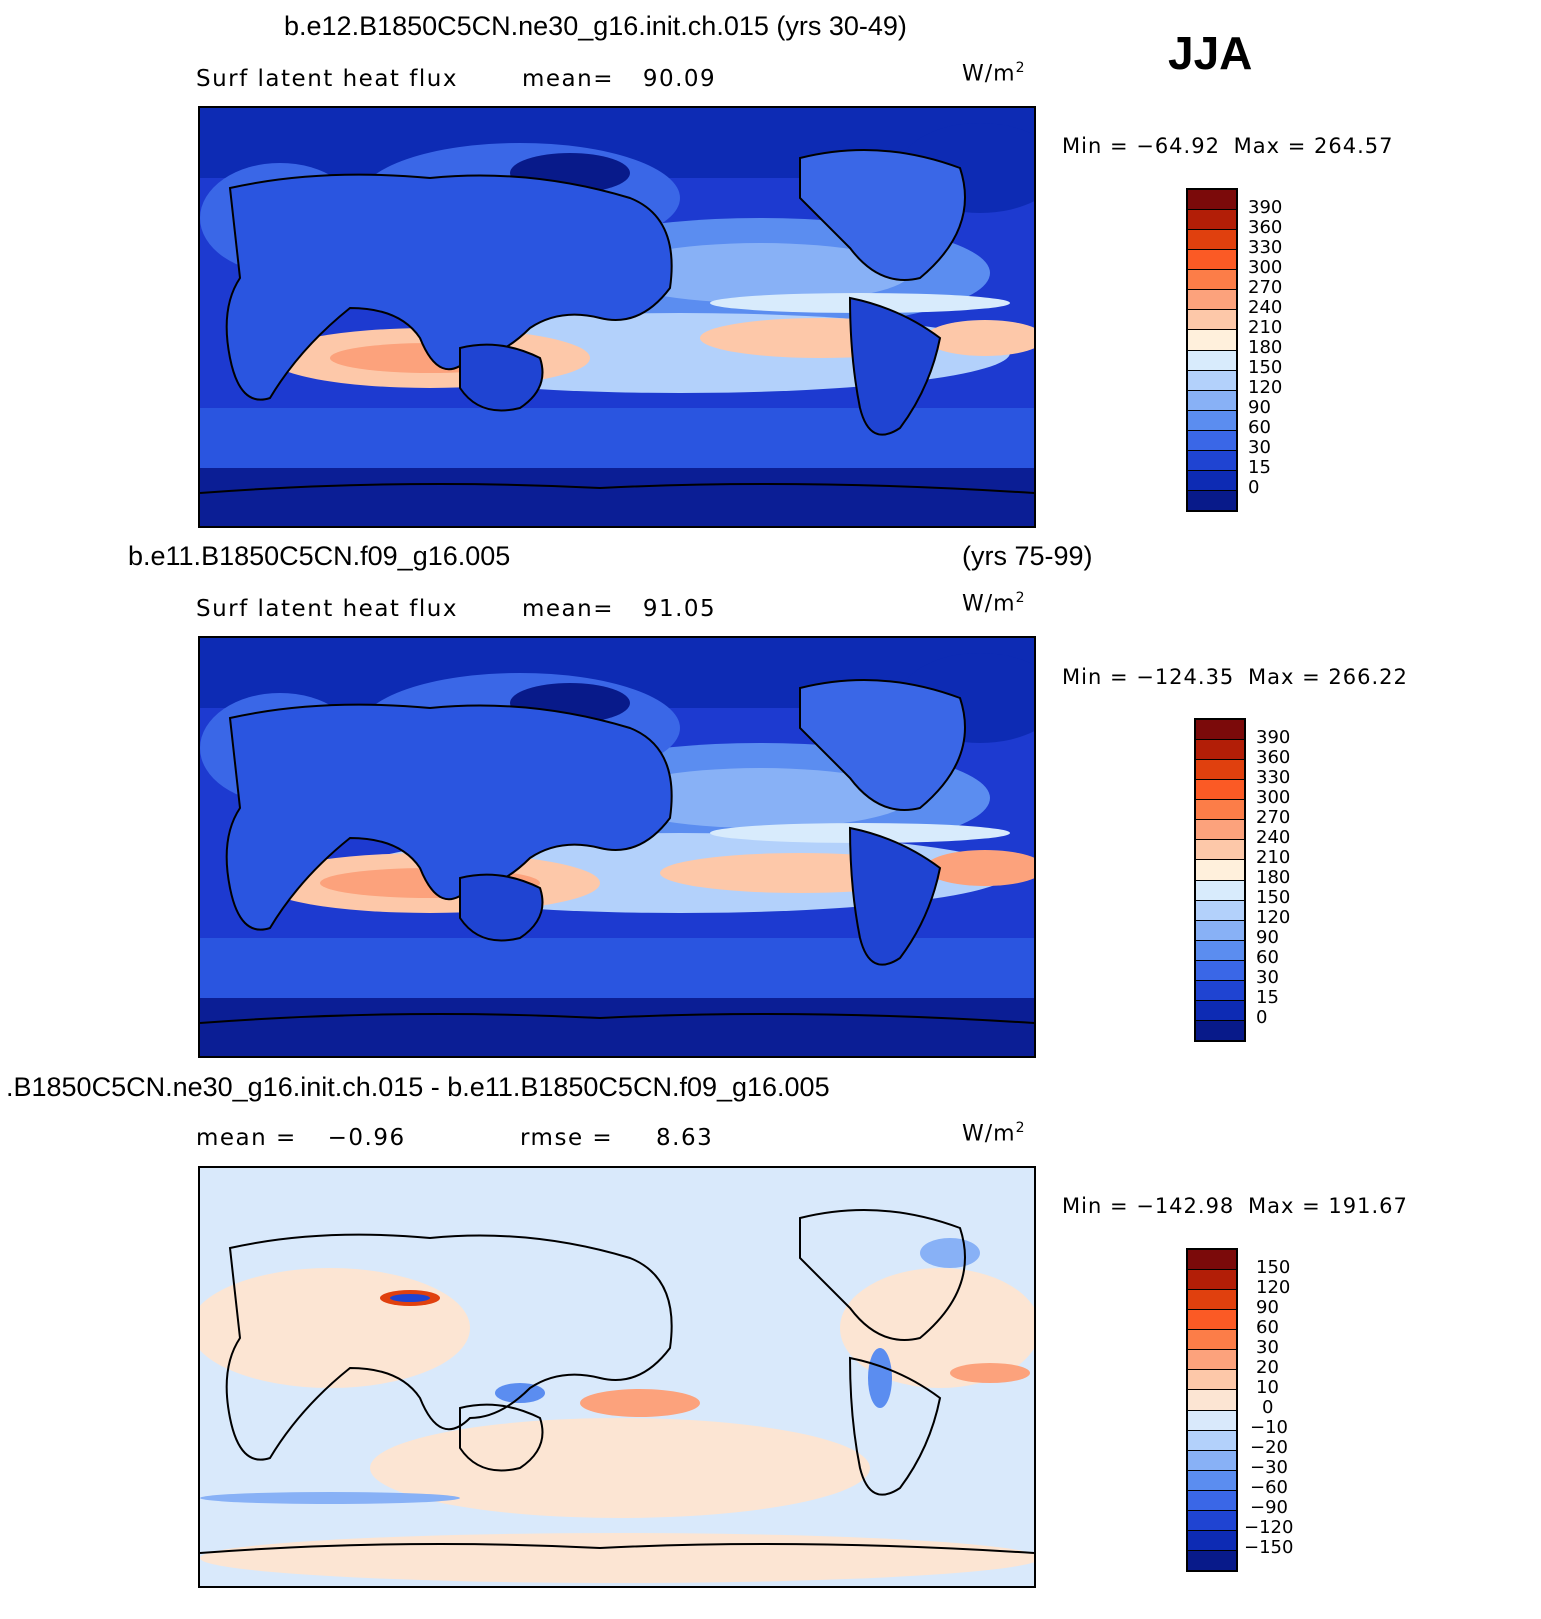  What do you see at coordinates (1020, 598) in the screenshot?
I see `panel2-units-exp: 2` at bounding box center [1020, 598].